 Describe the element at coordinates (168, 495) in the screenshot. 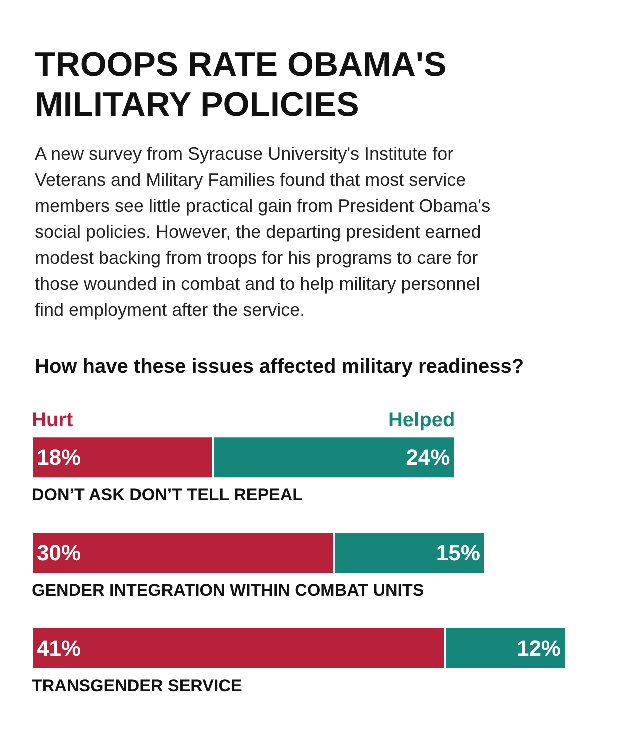

I see `y-tick-label: DON’T ASK DON’T TELL REPEAL` at that location.